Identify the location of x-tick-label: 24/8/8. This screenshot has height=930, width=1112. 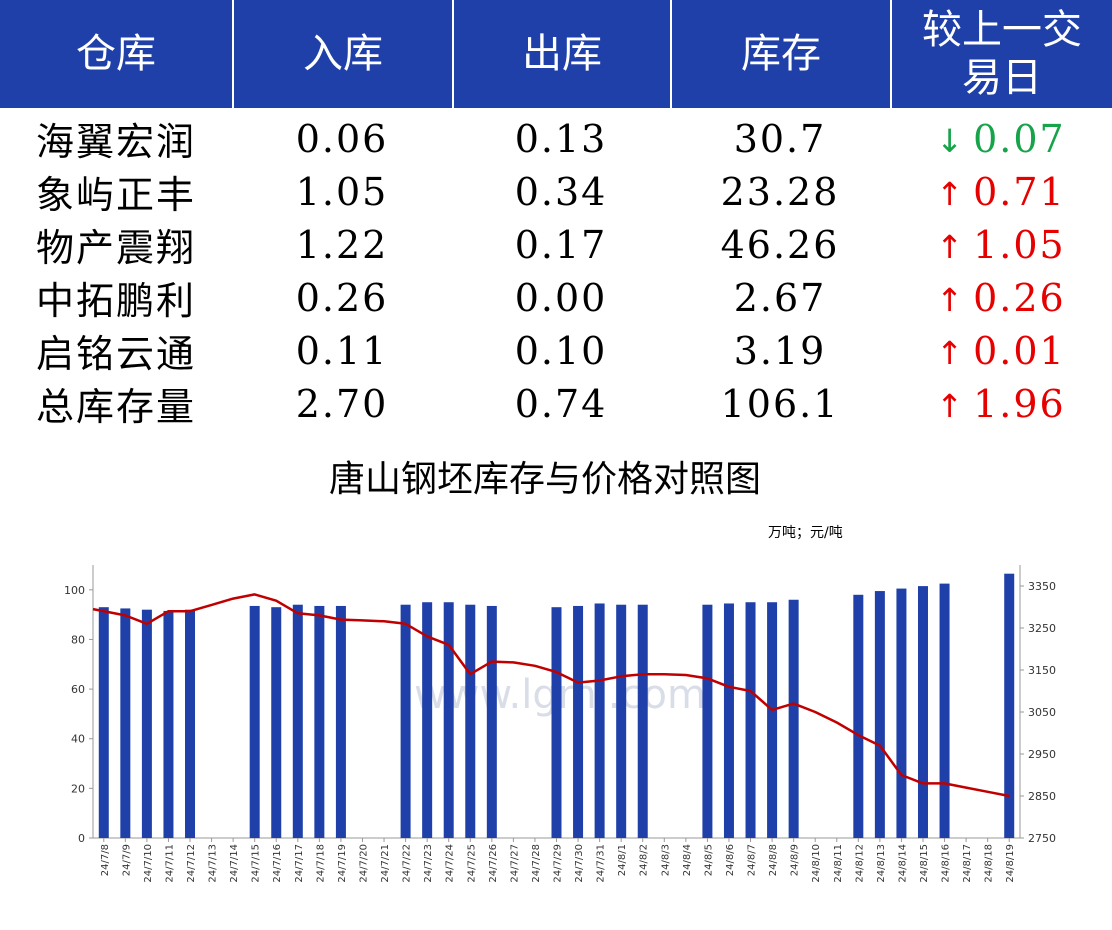
(773, 860).